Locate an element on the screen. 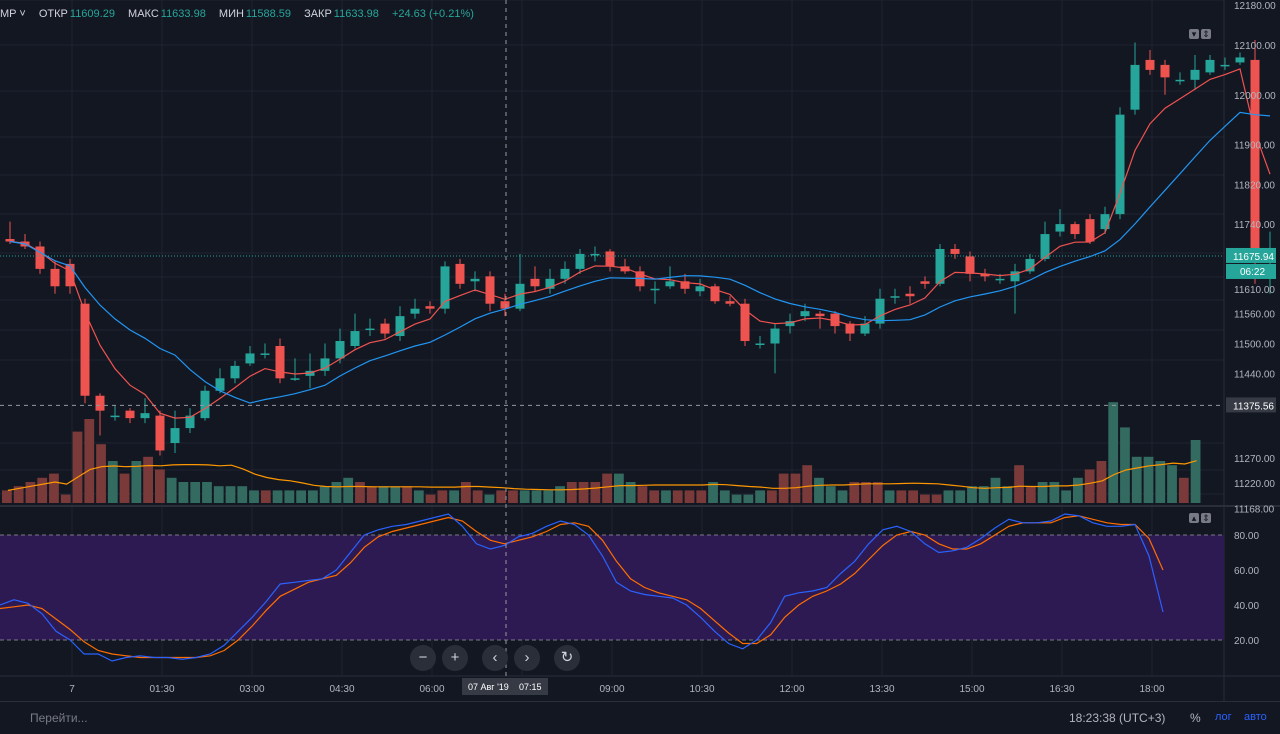 Image resolution: width=1280 pixels, height=734 pixels. close-value: 11633.98 is located at coordinates (356, 14).